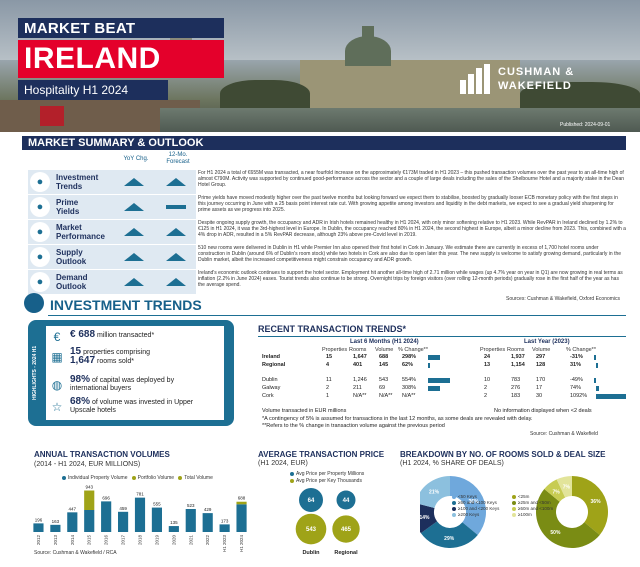 The width and height of the screenshot is (640, 567). Describe the element at coordinates (270, 380) in the screenshot. I see `row-label: Dublin` at that location.